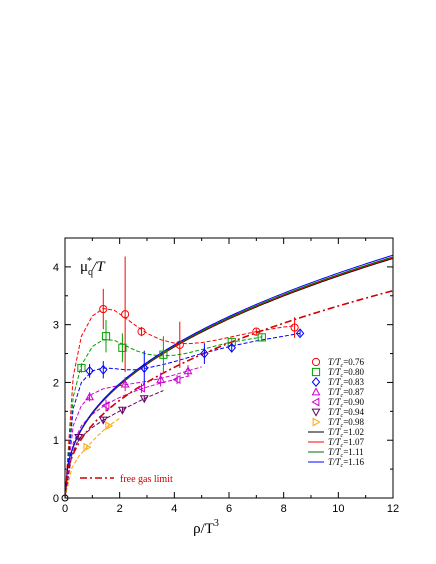 This screenshot has width=436, height=564. What do you see at coordinates (56, 326) in the screenshot?
I see `y-tick-label: 3` at bounding box center [56, 326].